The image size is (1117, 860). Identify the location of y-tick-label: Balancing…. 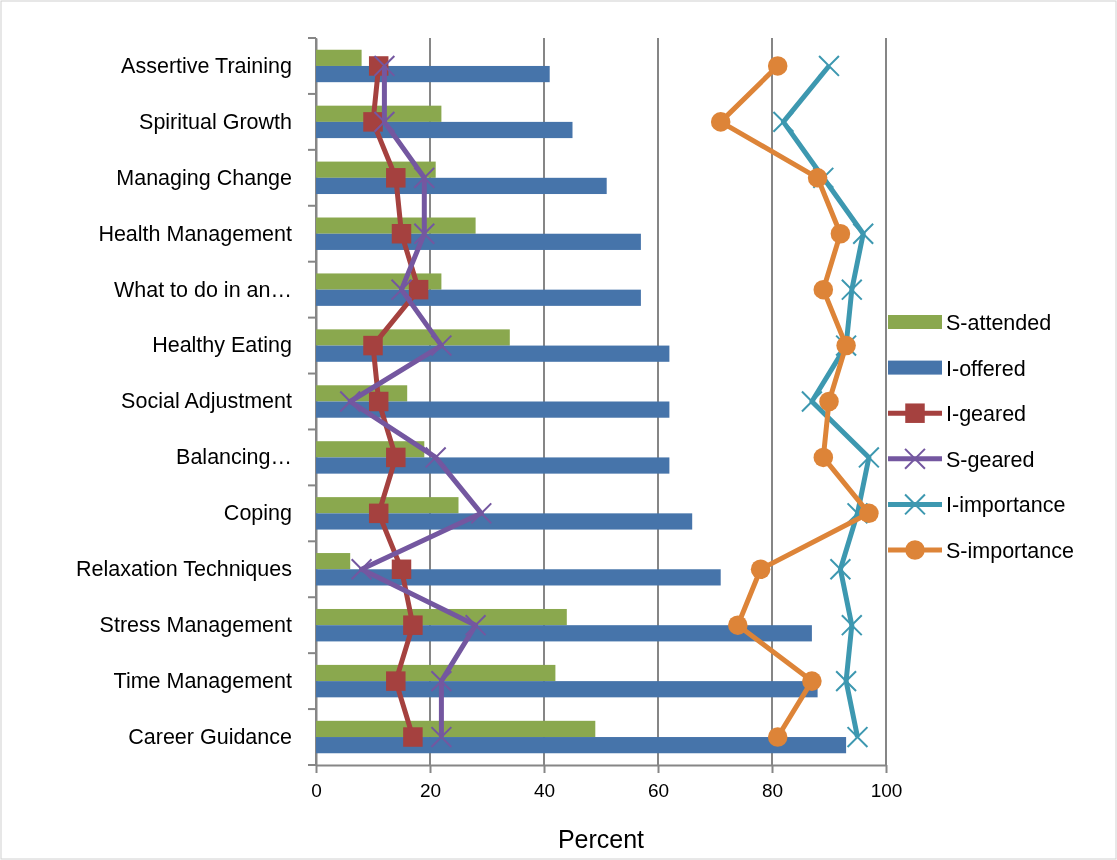
(234, 457).